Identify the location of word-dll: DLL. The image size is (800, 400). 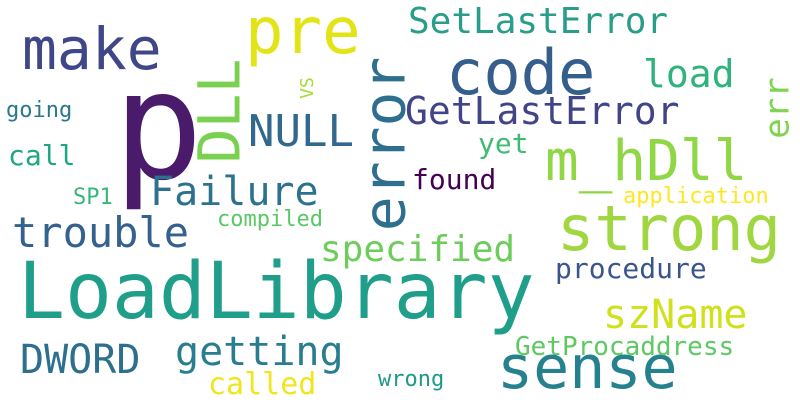
(219, 111).